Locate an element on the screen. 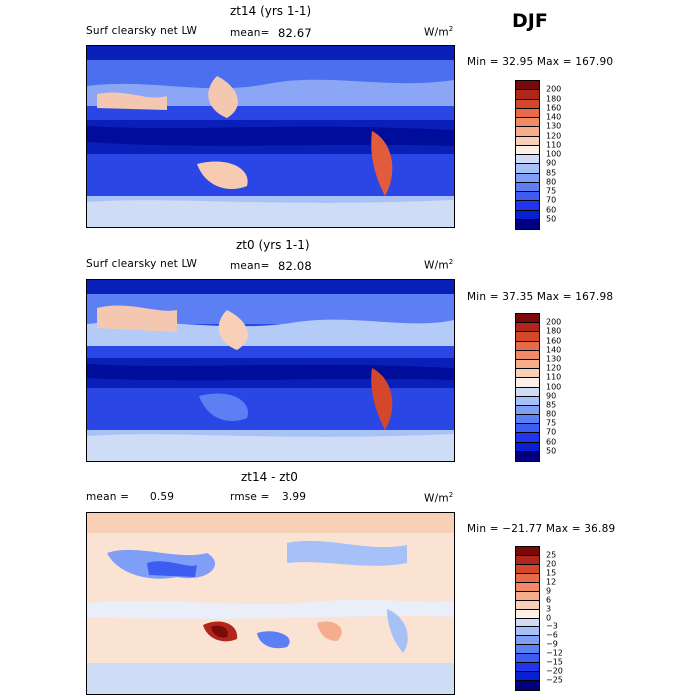 The height and width of the screenshot is (700, 700). panel3-minmax: Min = −21.77 Max = 36.89 is located at coordinates (541, 529).